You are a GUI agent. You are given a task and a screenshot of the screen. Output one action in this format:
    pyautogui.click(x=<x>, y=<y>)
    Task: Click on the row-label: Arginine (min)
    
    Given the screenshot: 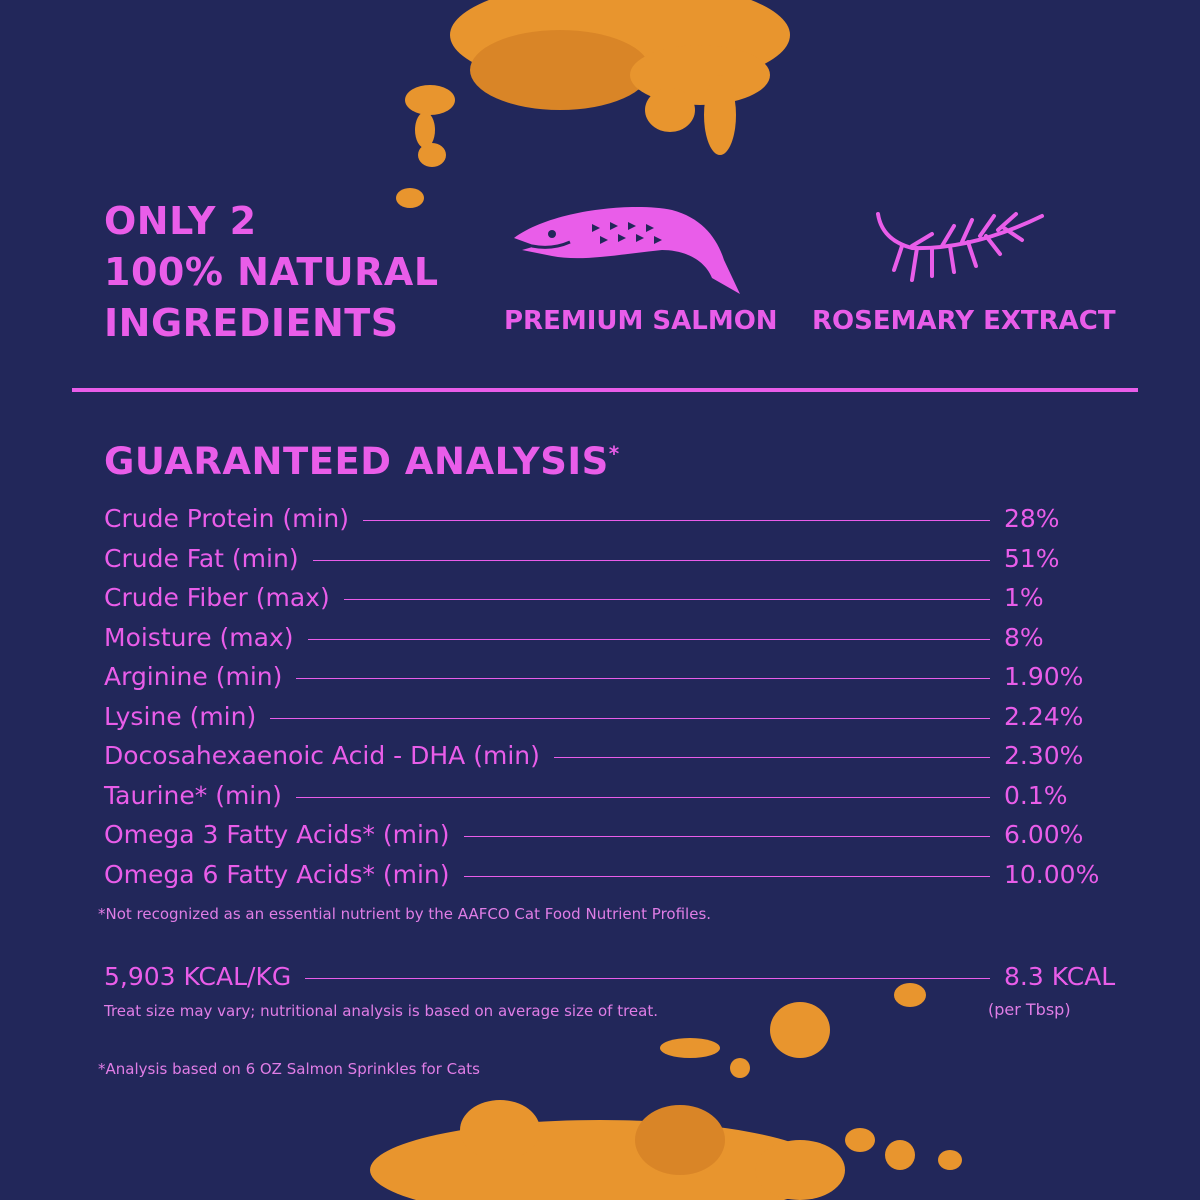 What is the action you would take?
    pyautogui.click(x=193, y=676)
    